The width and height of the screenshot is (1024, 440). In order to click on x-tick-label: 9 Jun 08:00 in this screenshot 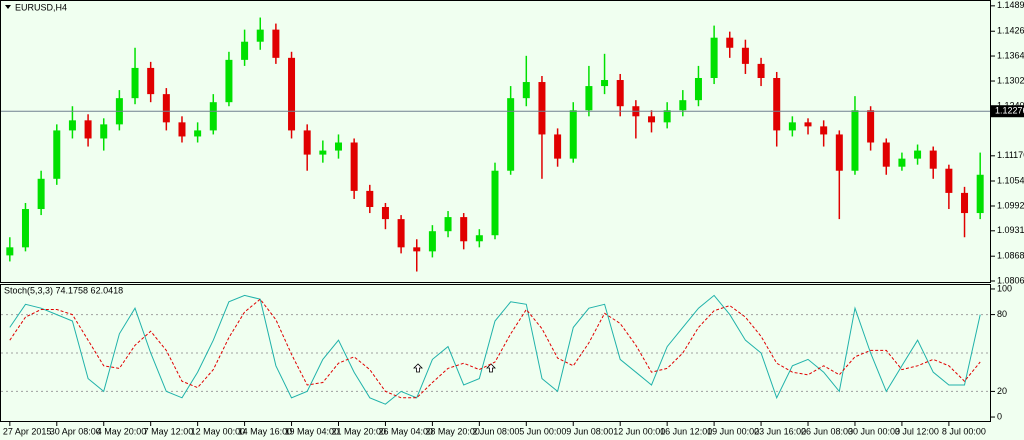, I will do `click(589, 431)`.